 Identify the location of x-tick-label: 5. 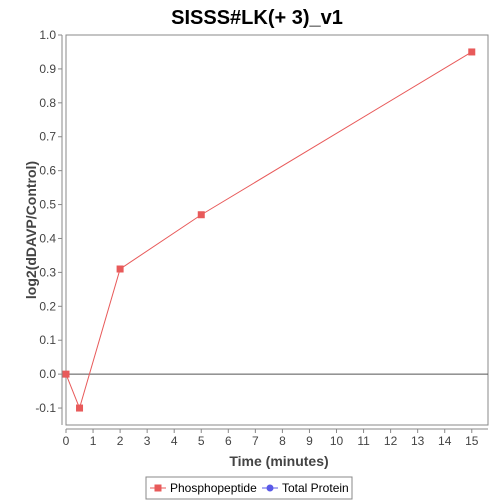
(201, 441).